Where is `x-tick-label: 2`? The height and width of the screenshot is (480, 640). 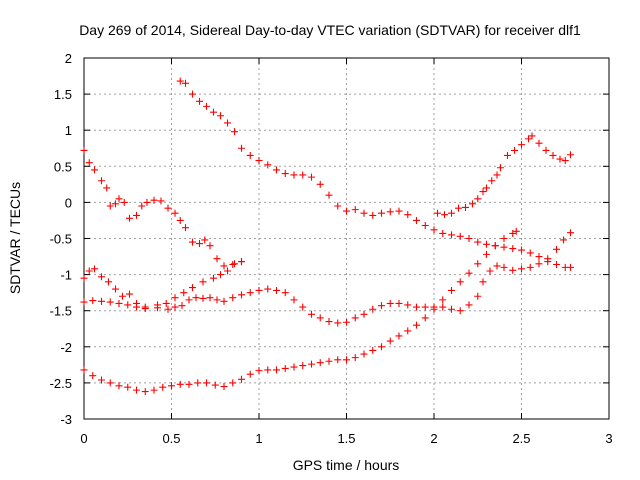
x-tick-label: 2 is located at coordinates (433, 438).